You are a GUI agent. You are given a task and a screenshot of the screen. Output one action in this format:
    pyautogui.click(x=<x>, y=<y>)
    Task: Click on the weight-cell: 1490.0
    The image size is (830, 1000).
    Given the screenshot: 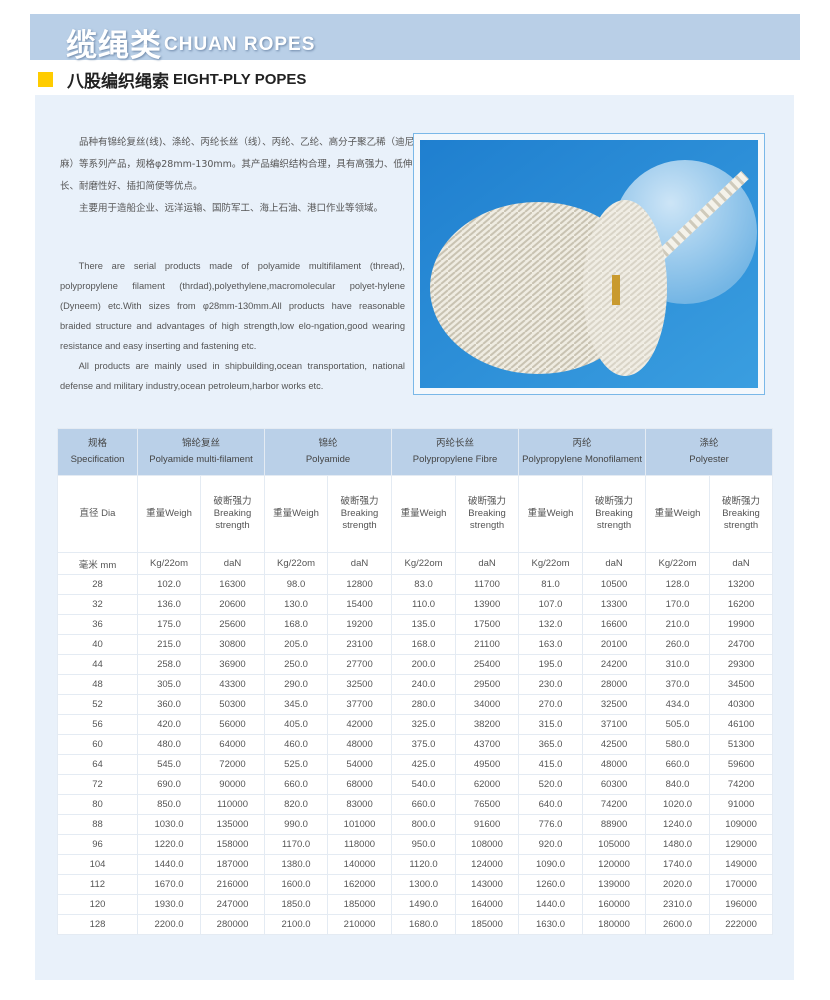 What is the action you would take?
    pyautogui.click(x=424, y=904)
    